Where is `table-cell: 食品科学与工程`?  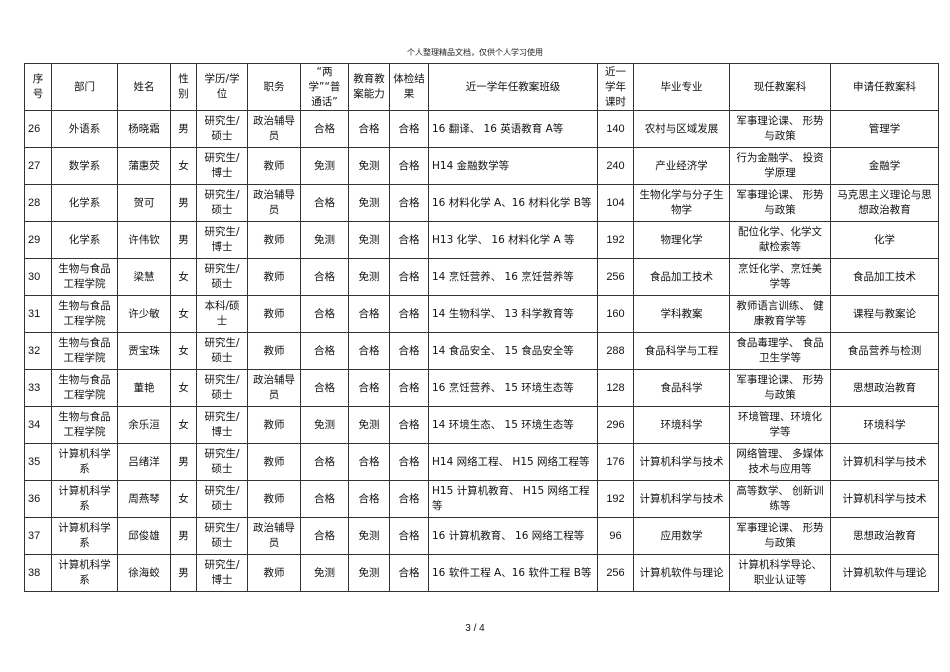 table-cell: 食品科学与工程 is located at coordinates (681, 351).